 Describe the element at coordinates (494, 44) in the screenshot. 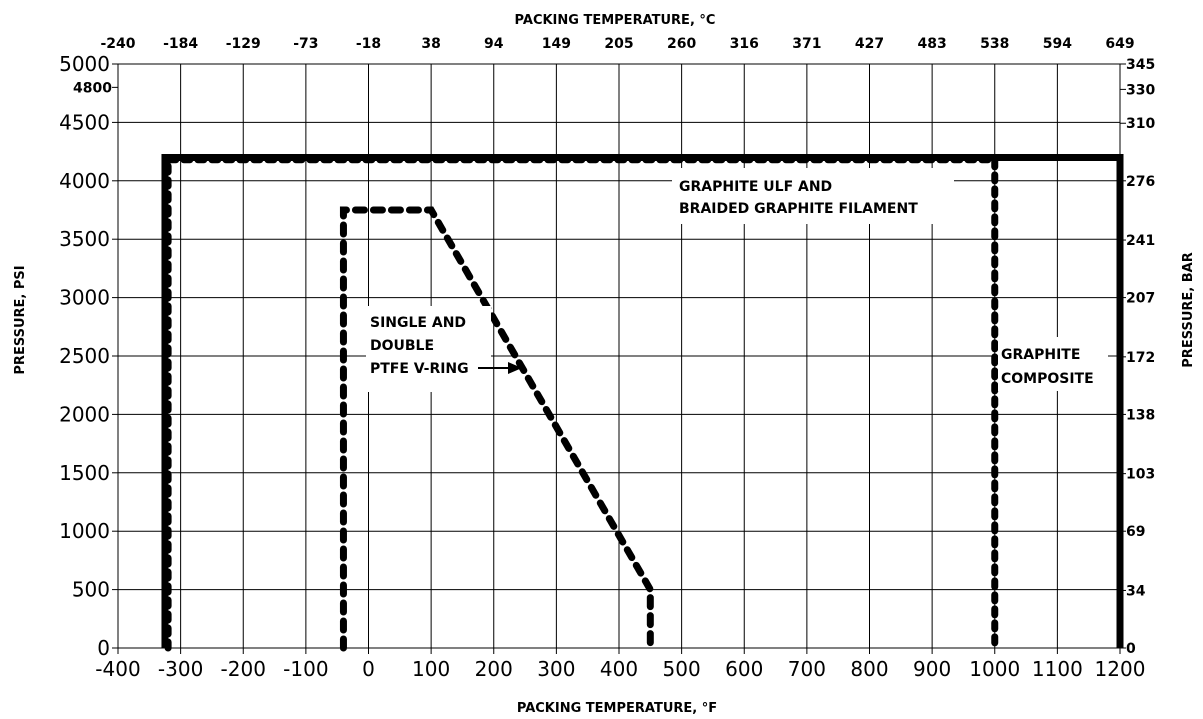

I see `top-tick-label: 94` at that location.